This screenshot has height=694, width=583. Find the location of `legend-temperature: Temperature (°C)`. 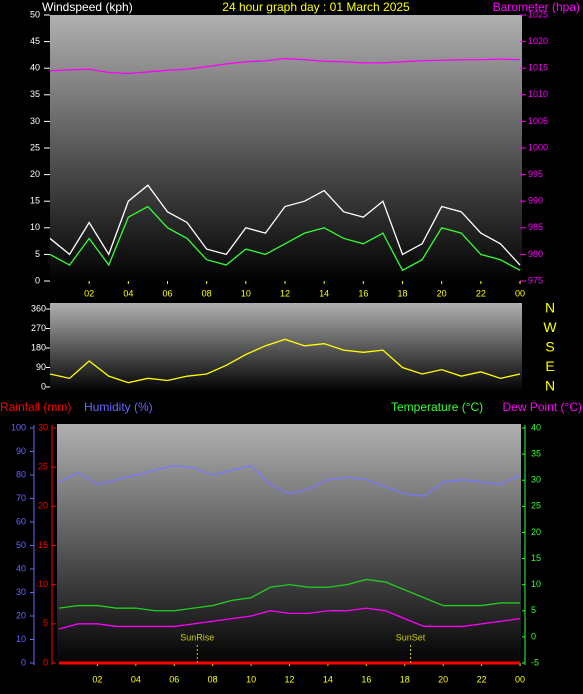

legend-temperature: Temperature (°C) is located at coordinates (437, 407).